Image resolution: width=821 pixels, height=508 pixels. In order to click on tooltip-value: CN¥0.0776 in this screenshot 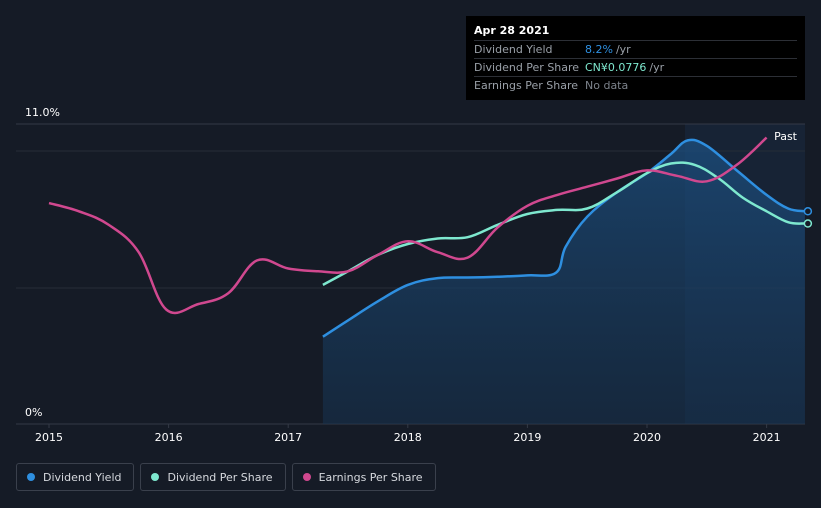, I will do `click(616, 67)`.